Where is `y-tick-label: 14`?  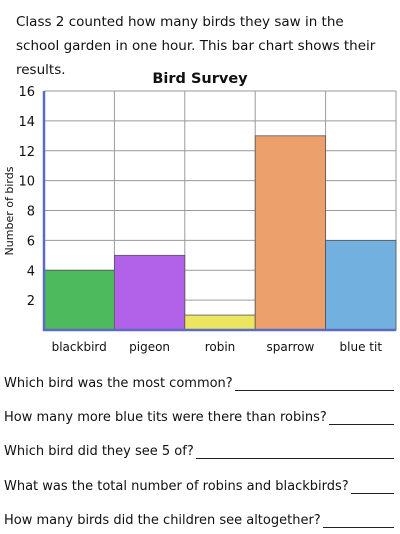 y-tick-label: 14 is located at coordinates (26, 122).